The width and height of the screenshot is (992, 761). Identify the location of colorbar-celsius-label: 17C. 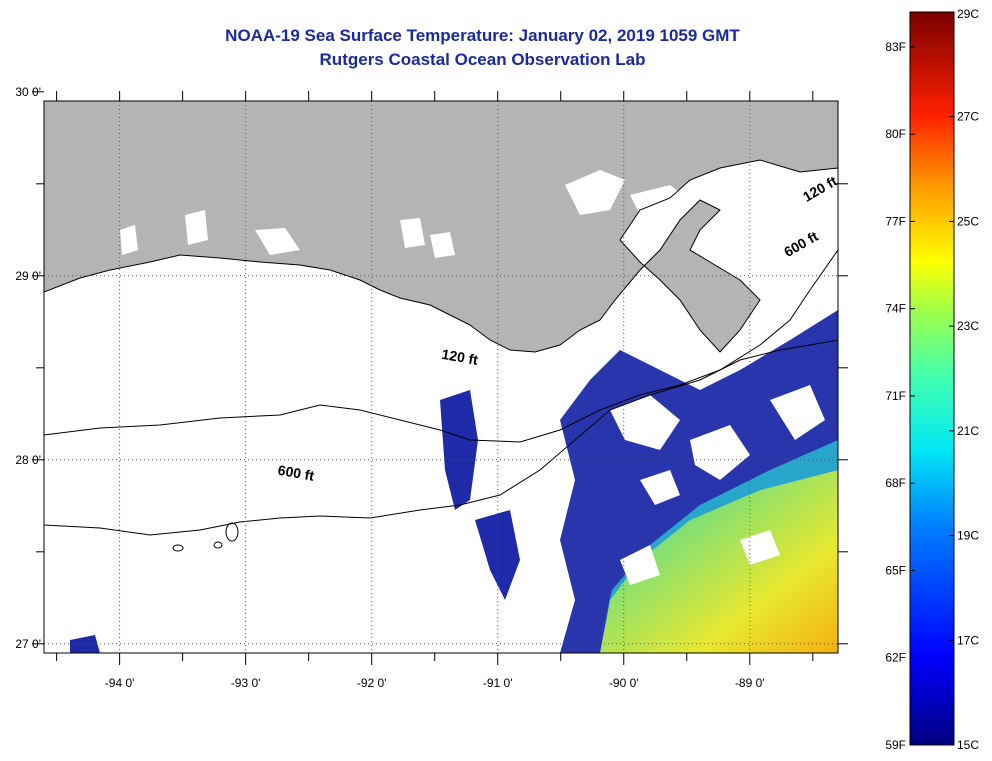
(968, 640).